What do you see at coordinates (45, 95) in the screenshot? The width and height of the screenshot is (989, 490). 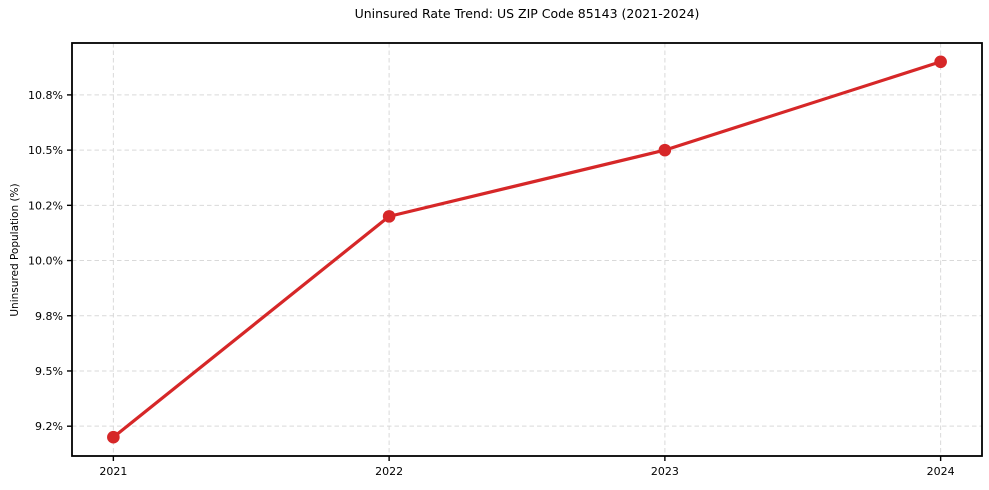 I see `y-tick-label: 10.8%` at bounding box center [45, 95].